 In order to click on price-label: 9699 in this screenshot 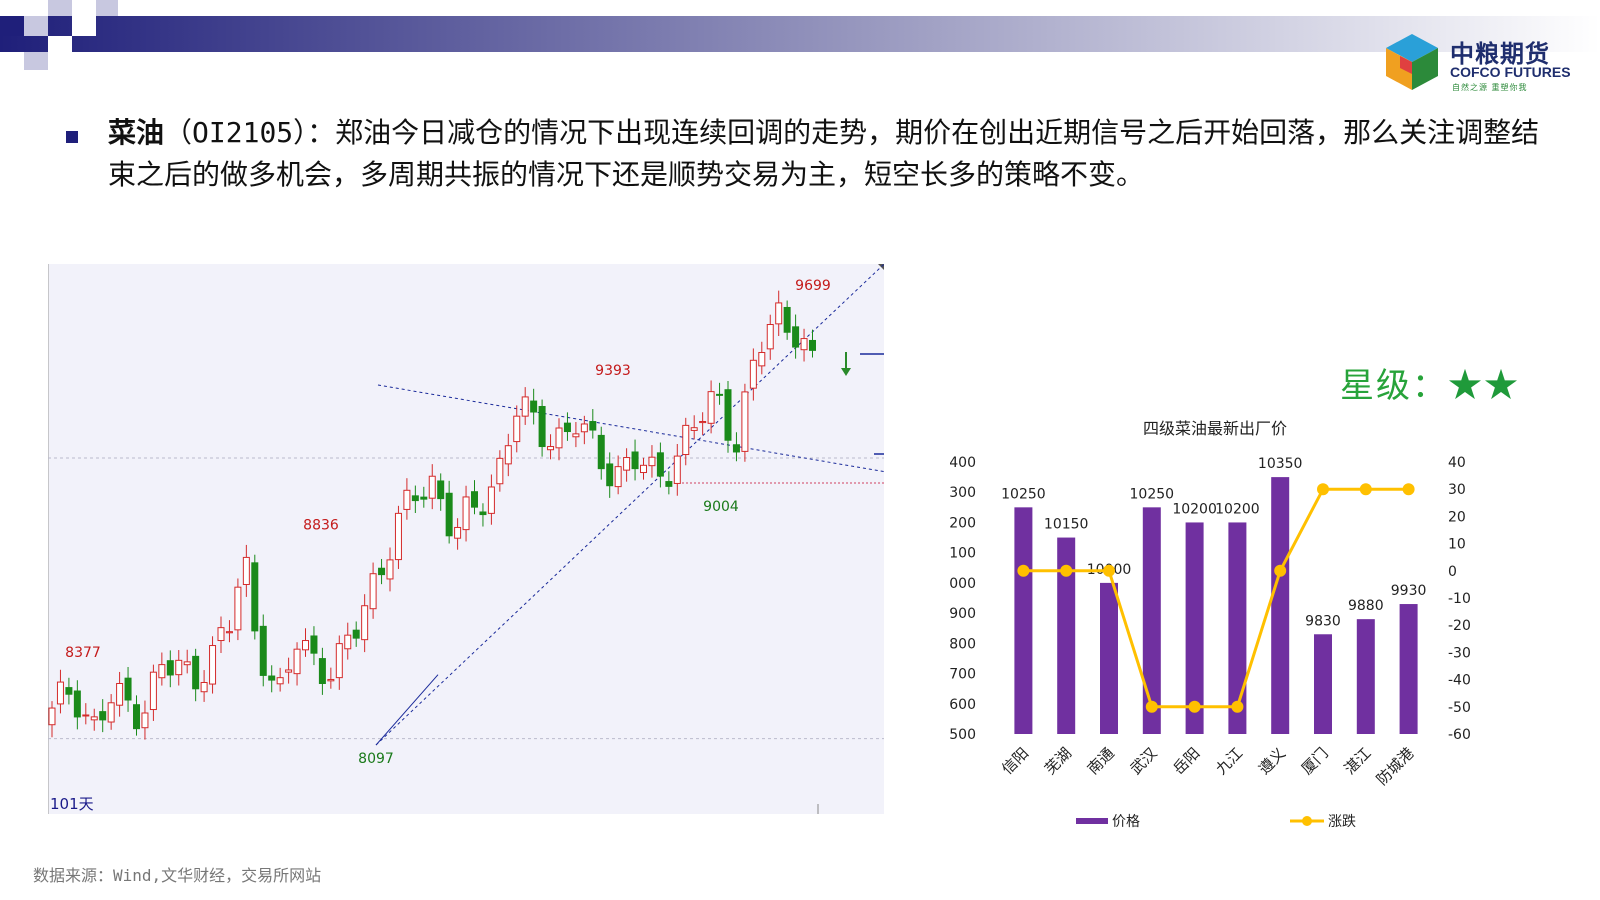, I will do `click(813, 286)`.